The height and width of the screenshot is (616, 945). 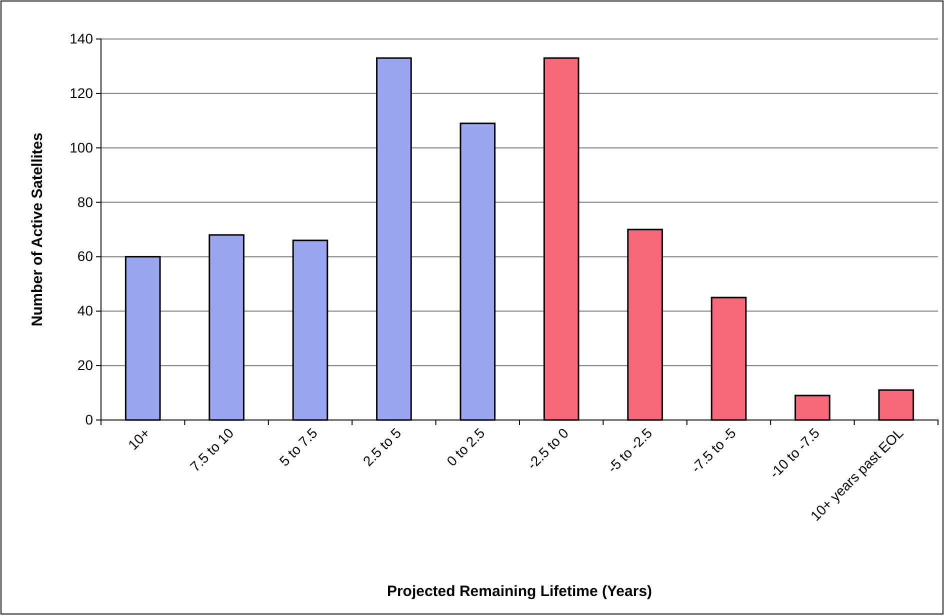 I want to click on y-tick-label: 0, so click(x=89, y=419).